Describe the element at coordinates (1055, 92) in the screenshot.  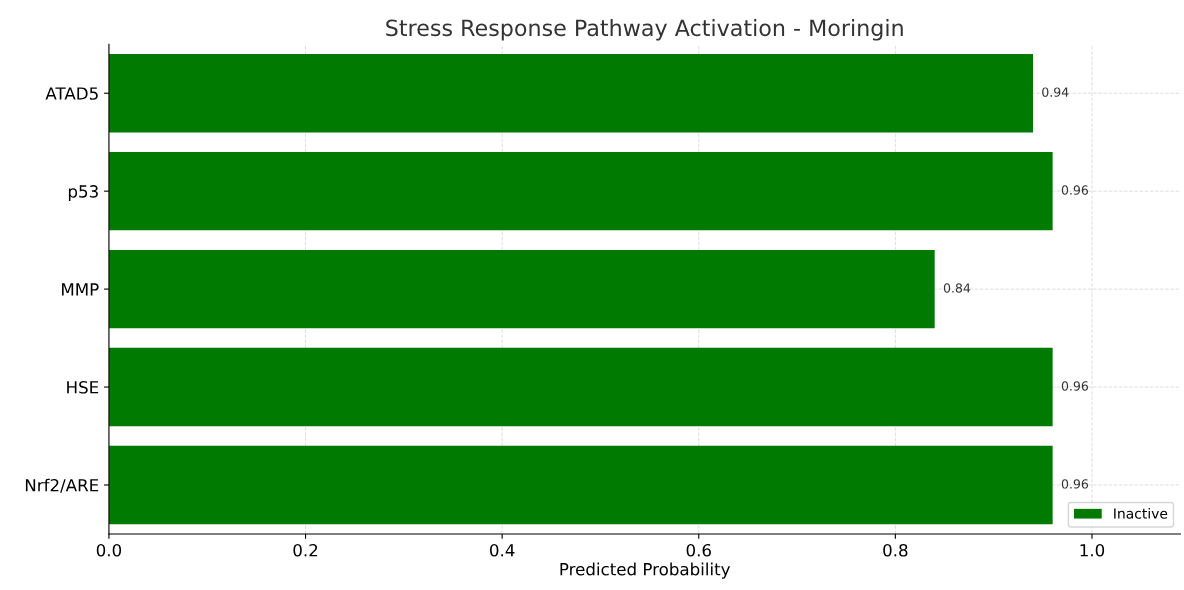
I see `data-label: 0.94` at that location.